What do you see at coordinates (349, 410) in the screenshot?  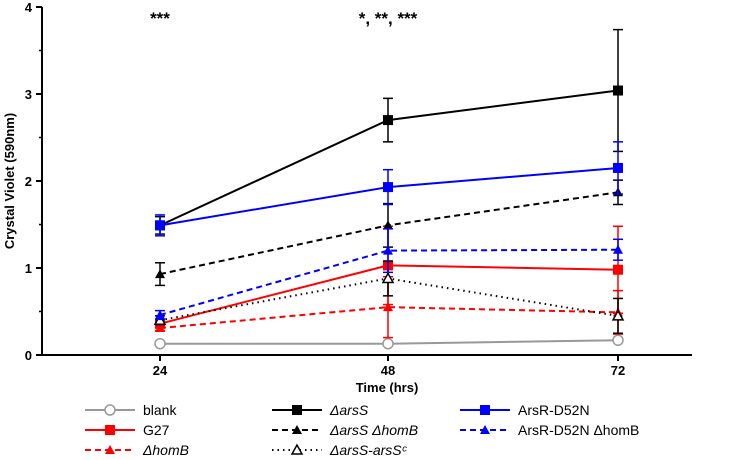 I see `legend-label: ΔarsS` at bounding box center [349, 410].